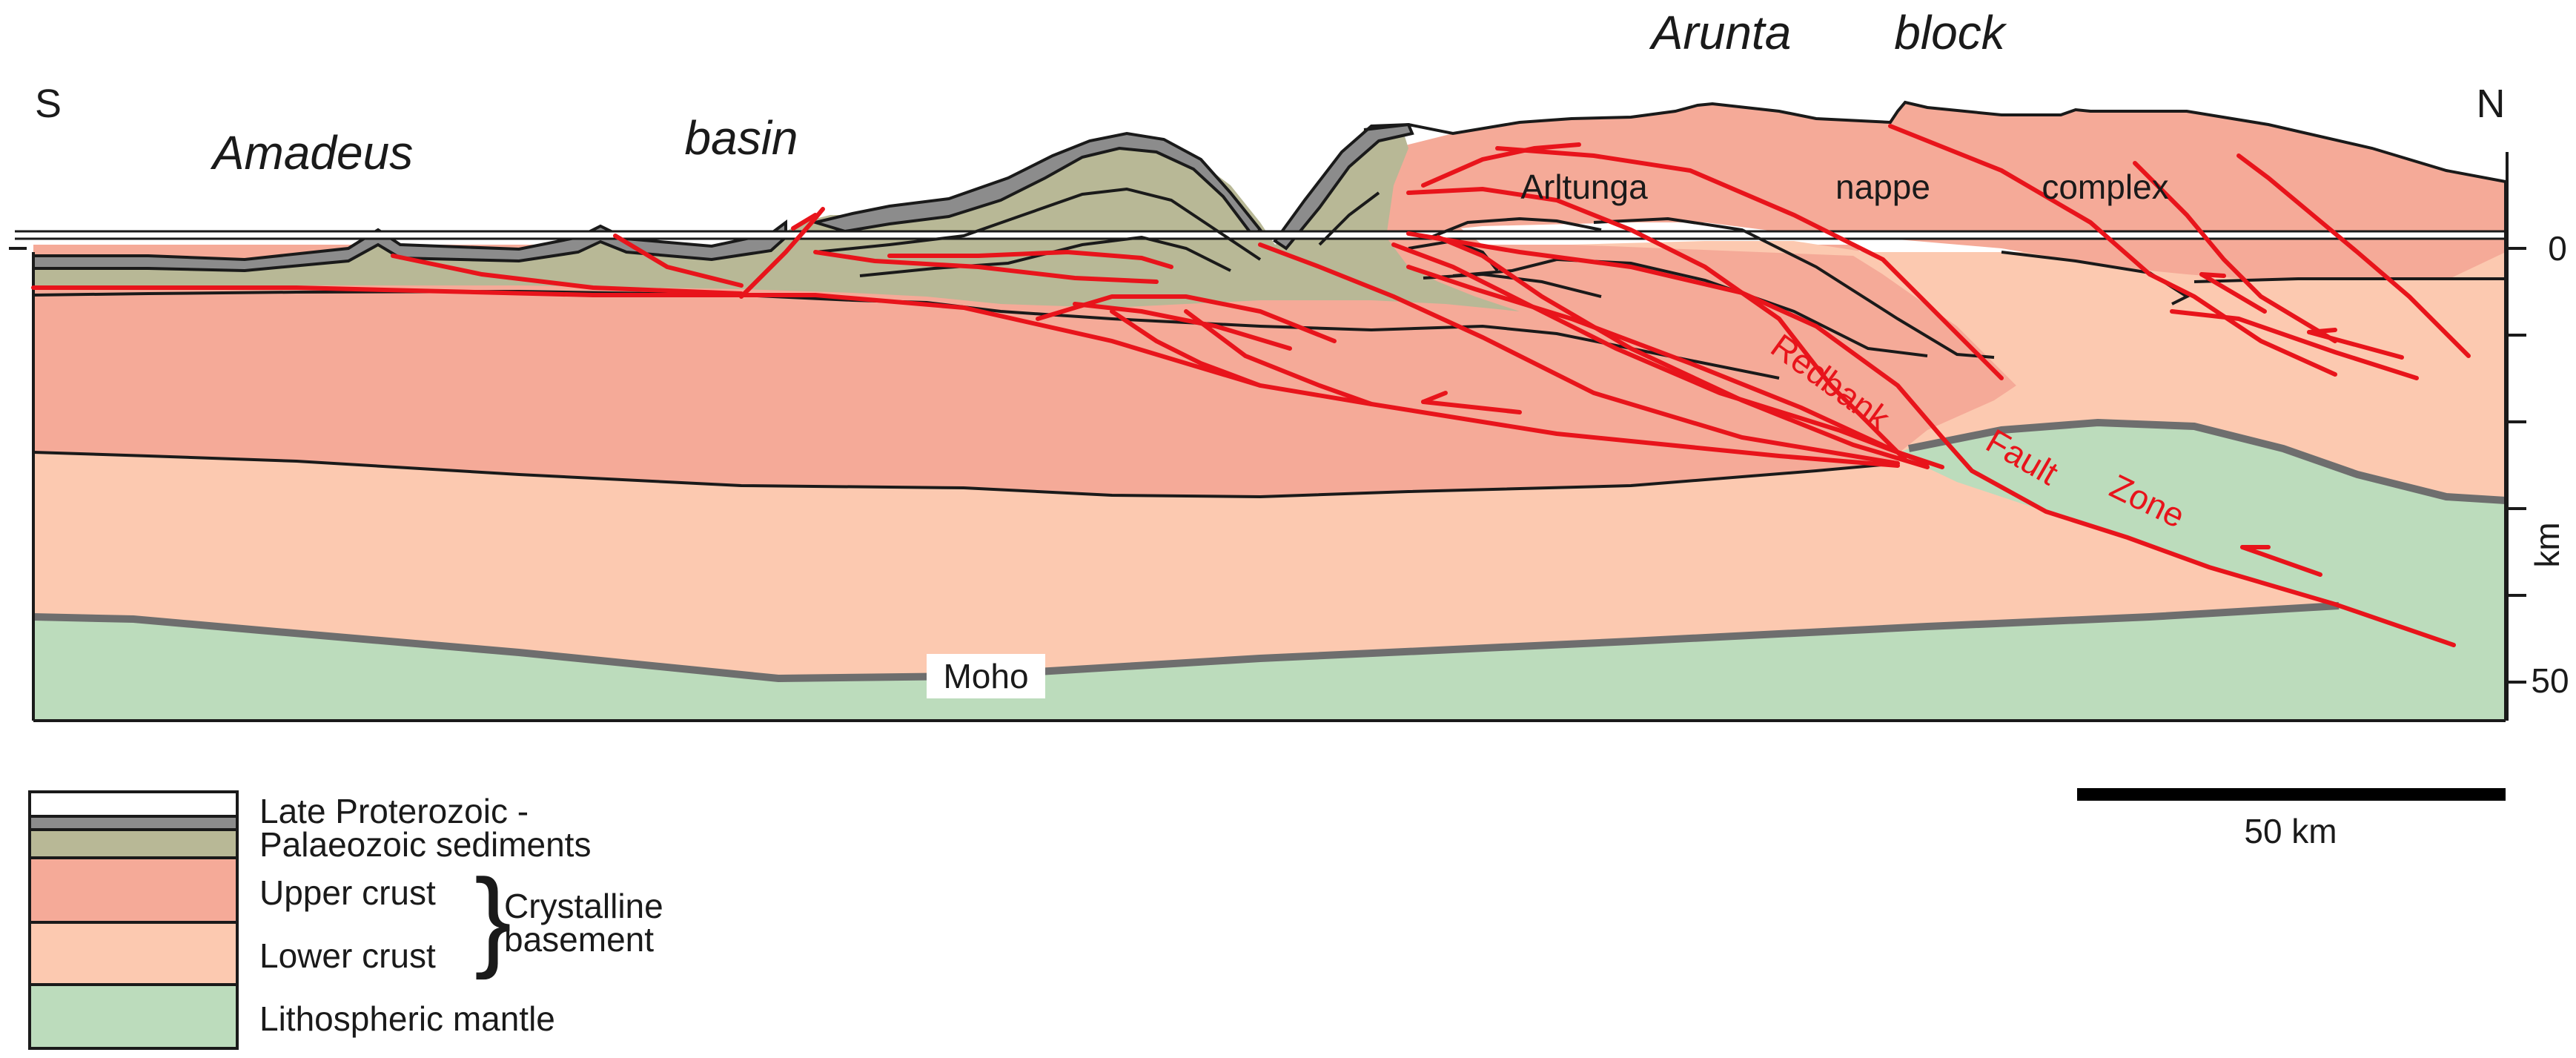 The image size is (2576, 1058). Describe the element at coordinates (1516, 228) in the screenshot. I see `arltunga-fold-outline` at that location.